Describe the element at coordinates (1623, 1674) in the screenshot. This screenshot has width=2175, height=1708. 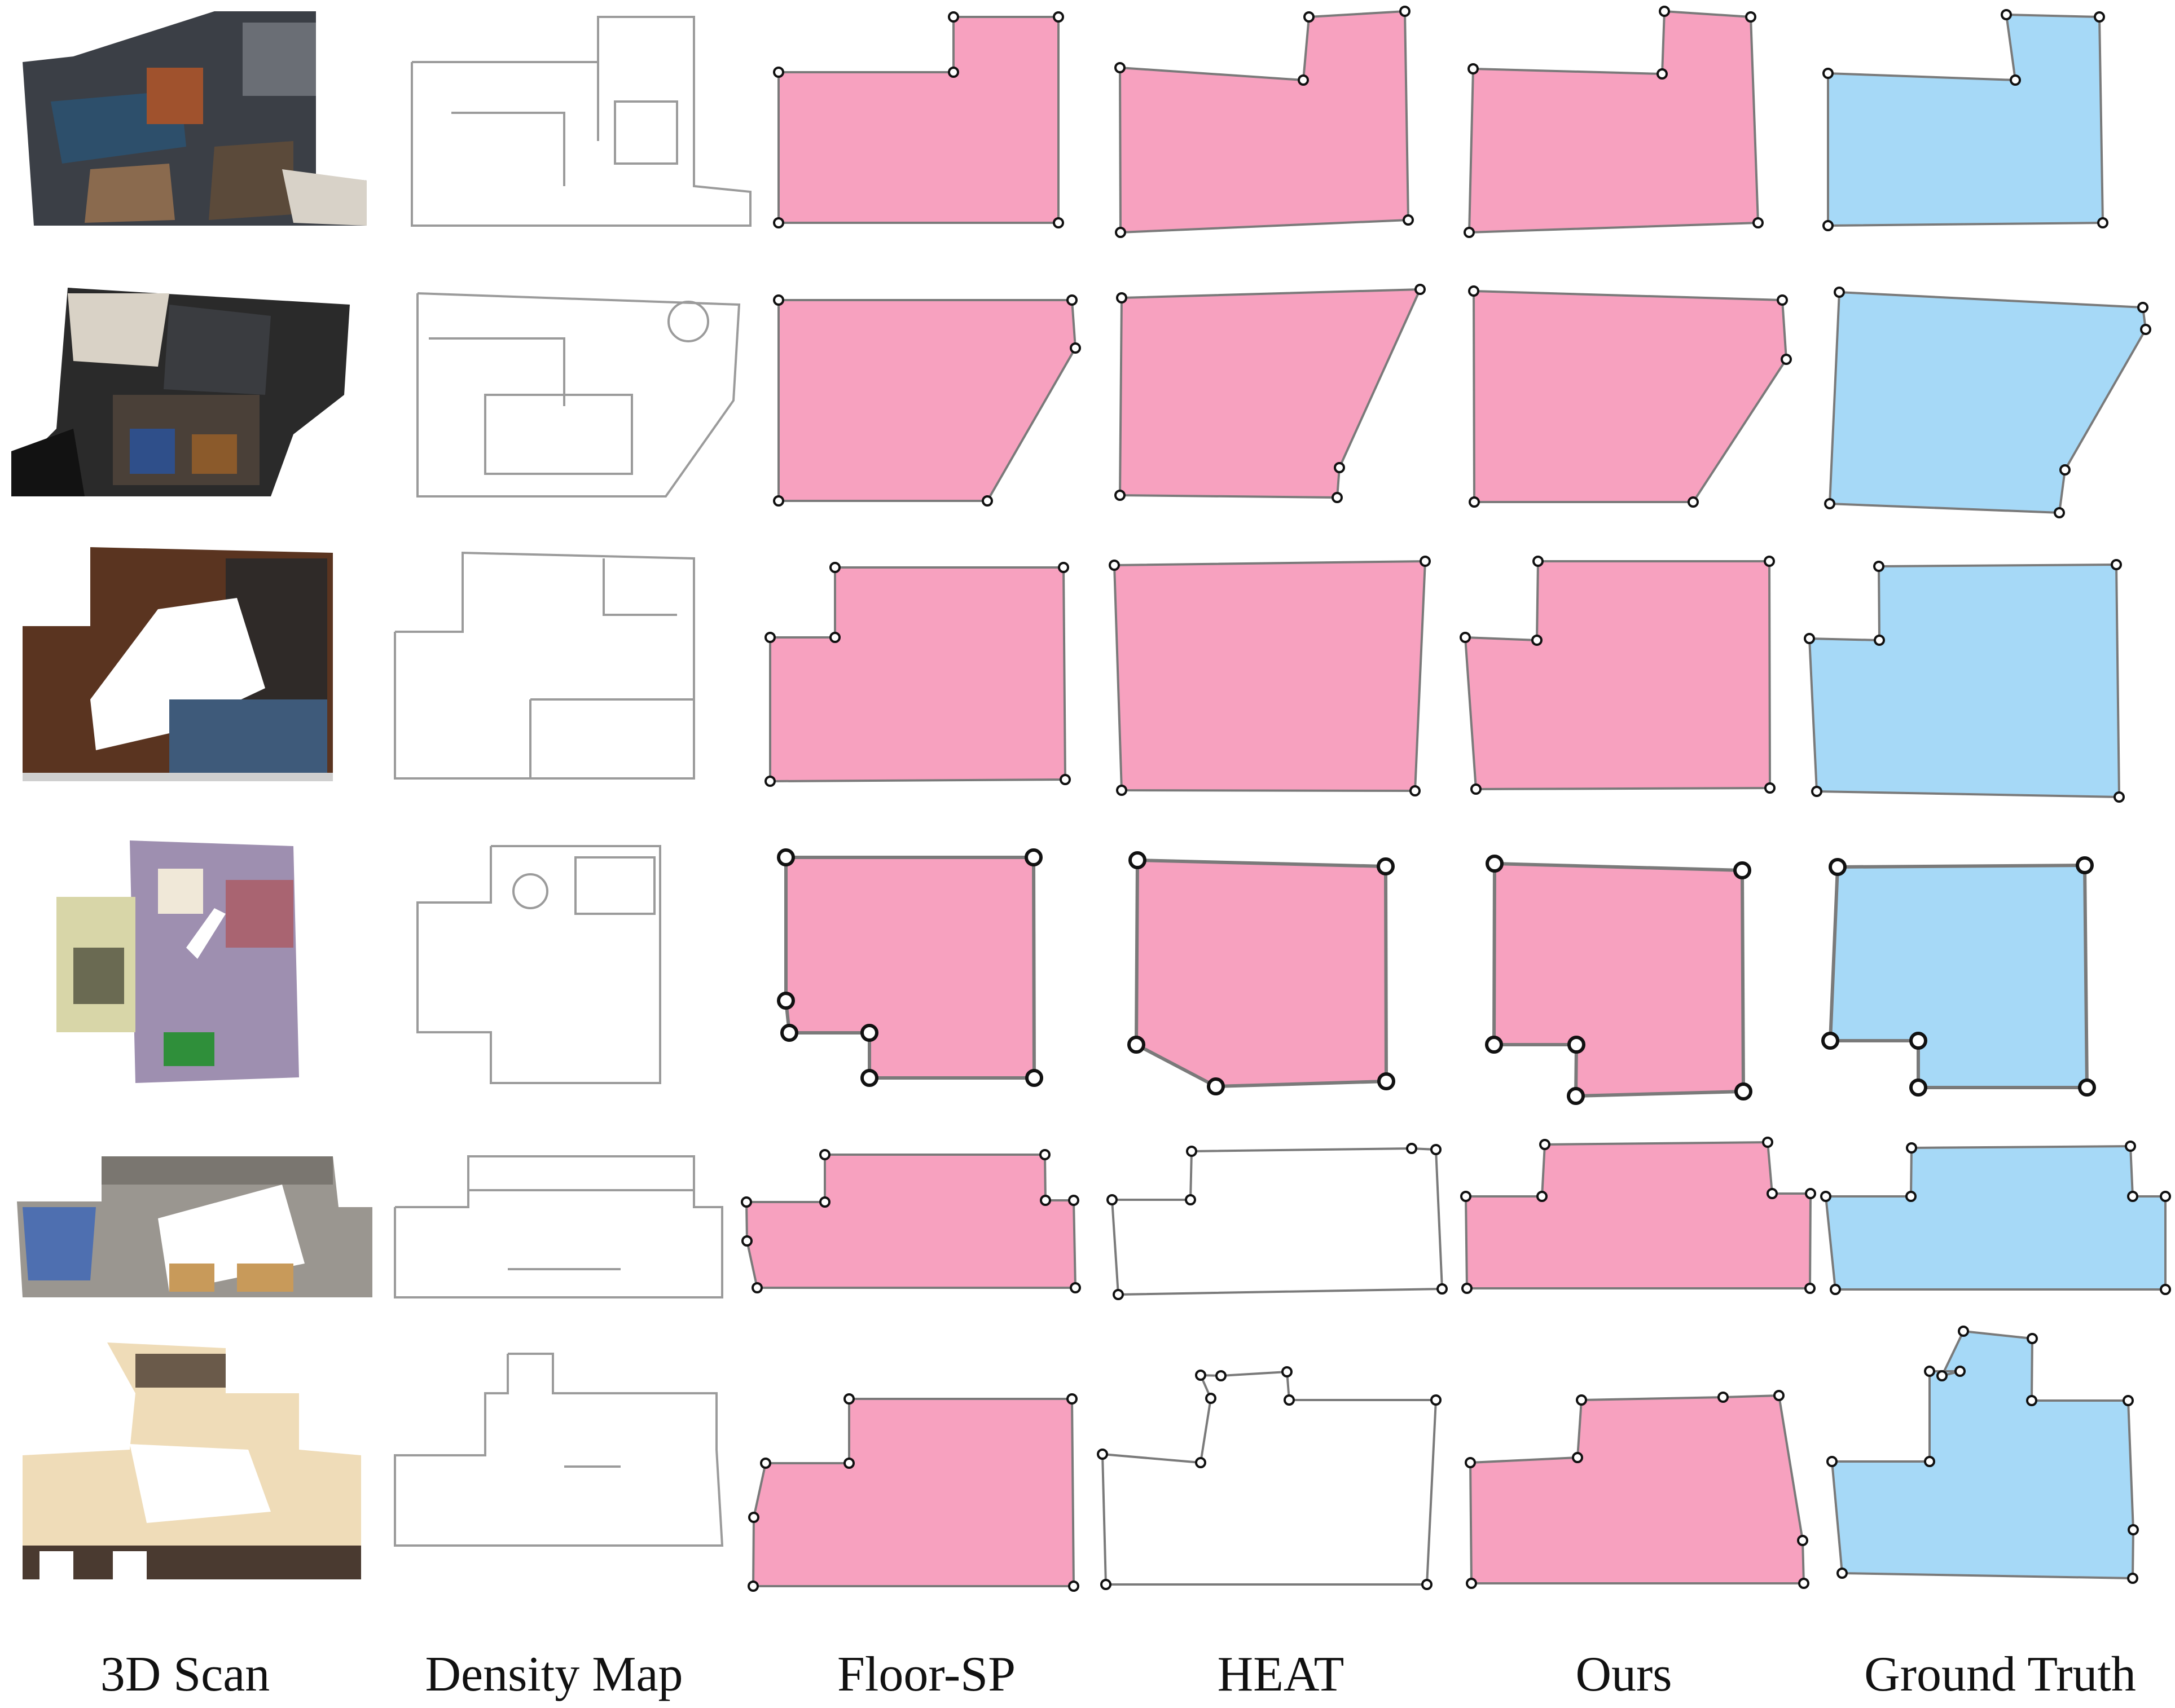
I see `label-ours: Ours` at that location.